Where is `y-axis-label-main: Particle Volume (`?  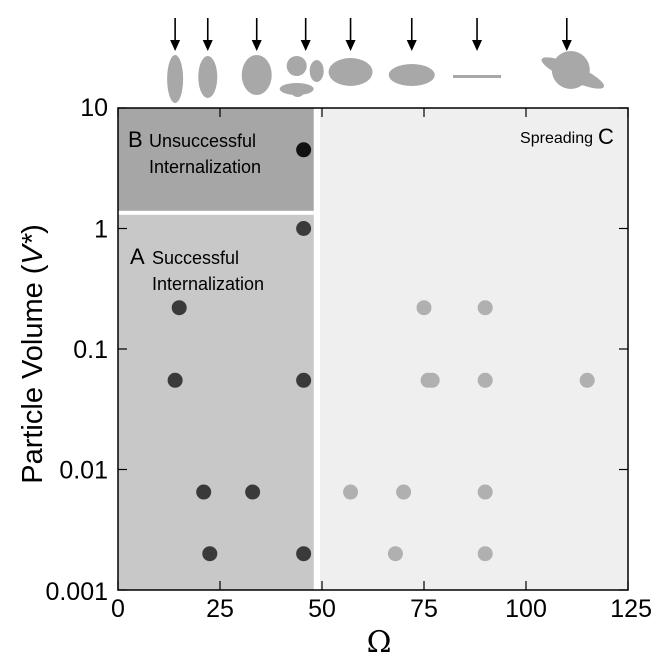
y-axis-label-main: Particle Volume ( is located at coordinates (33, 374).